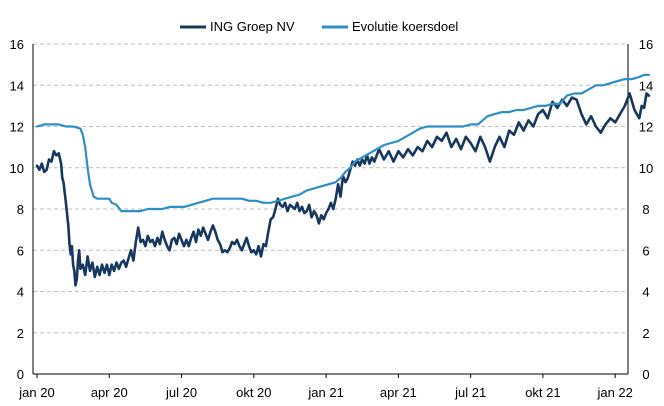  I want to click on x-tick-label: jul 21, so click(470, 392).